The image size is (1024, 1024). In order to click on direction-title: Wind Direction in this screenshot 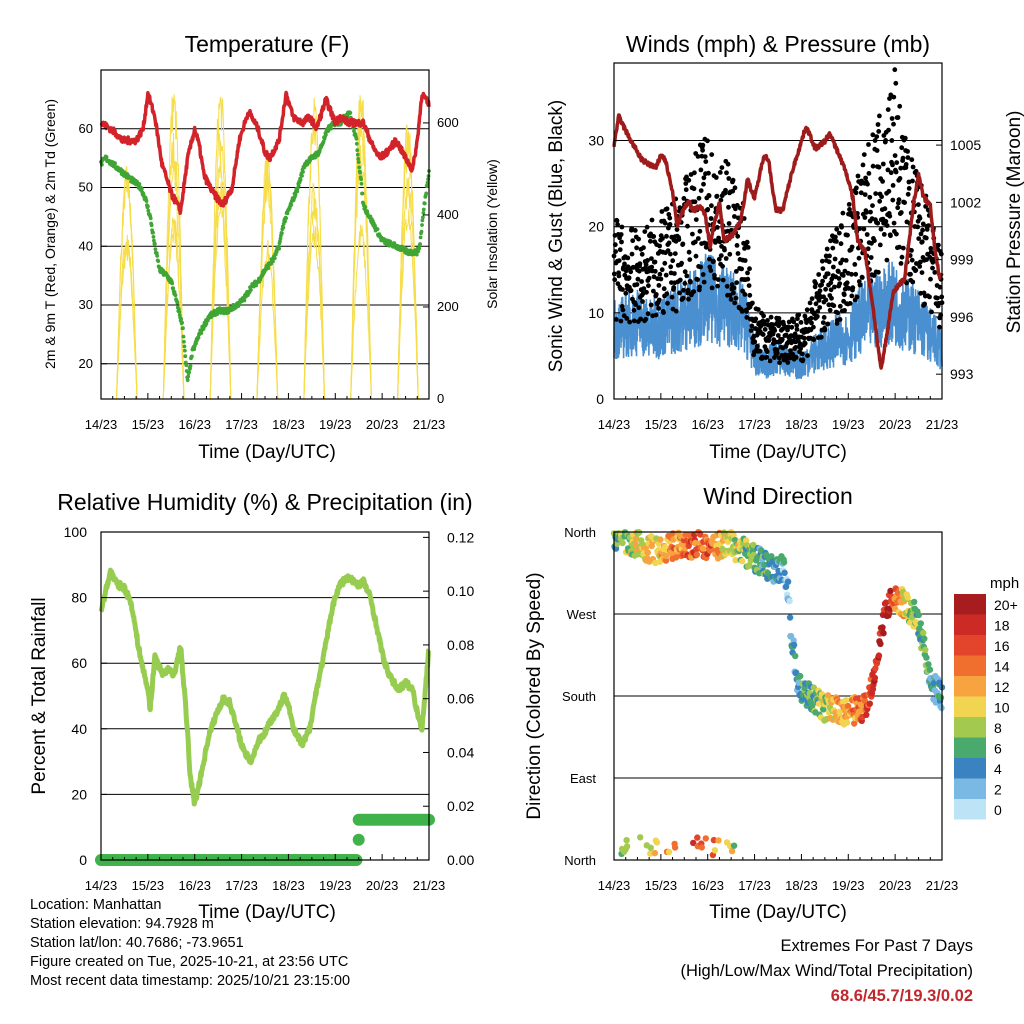, I will do `click(778, 496)`.